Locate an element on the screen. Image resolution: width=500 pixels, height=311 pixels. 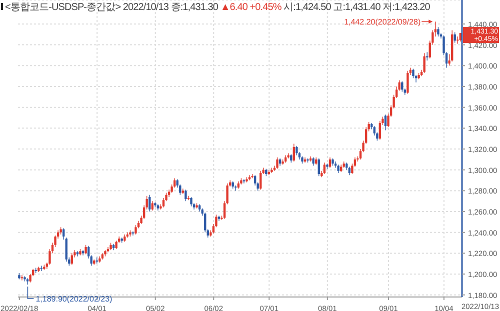
annotation: 1,442.20(2022/09/28) is located at coordinates (382, 22).